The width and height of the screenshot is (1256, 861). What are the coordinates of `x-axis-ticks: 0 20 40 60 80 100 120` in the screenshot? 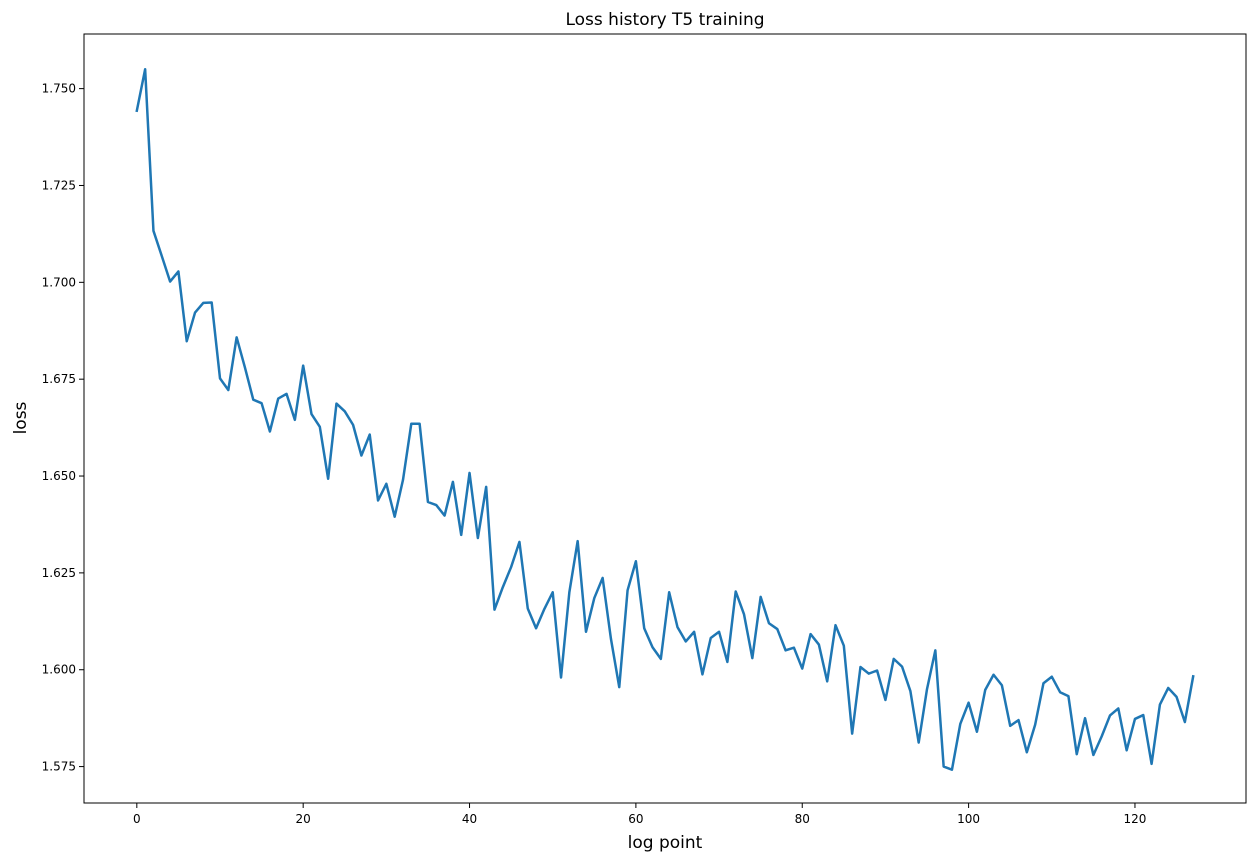 It's located at (639, 814).